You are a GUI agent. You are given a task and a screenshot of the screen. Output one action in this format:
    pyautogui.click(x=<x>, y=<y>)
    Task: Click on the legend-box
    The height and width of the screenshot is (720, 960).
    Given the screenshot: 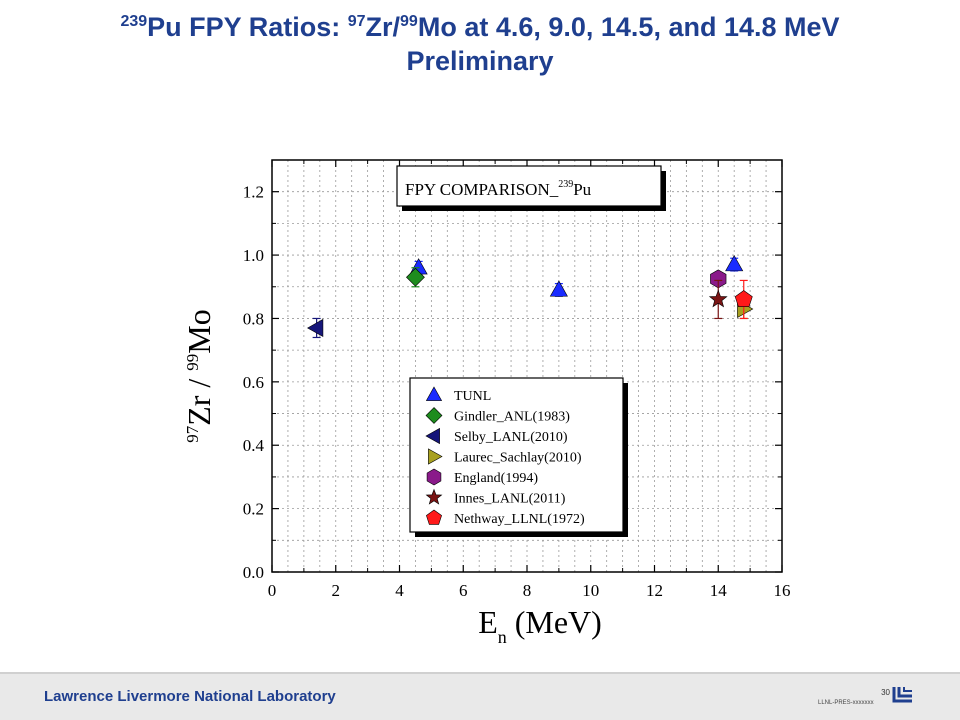 What is the action you would take?
    pyautogui.click(x=516, y=455)
    